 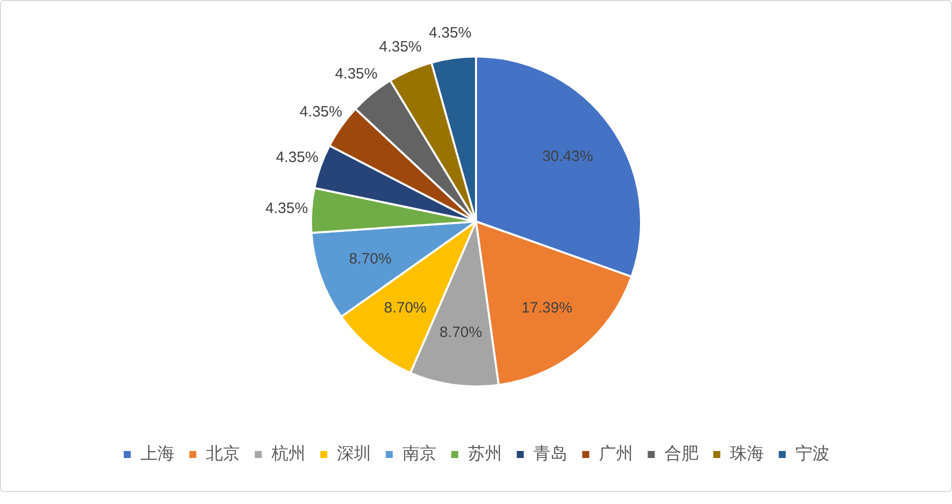 I want to click on legend-label: 广州, so click(x=615, y=454).